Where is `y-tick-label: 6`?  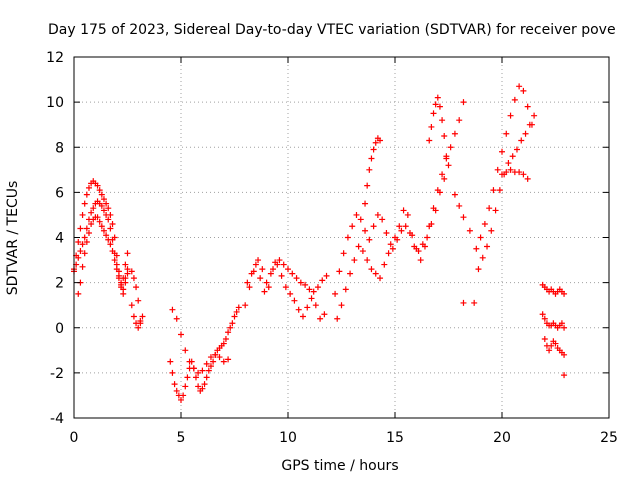
y-tick-label: 6 is located at coordinates (59, 193).